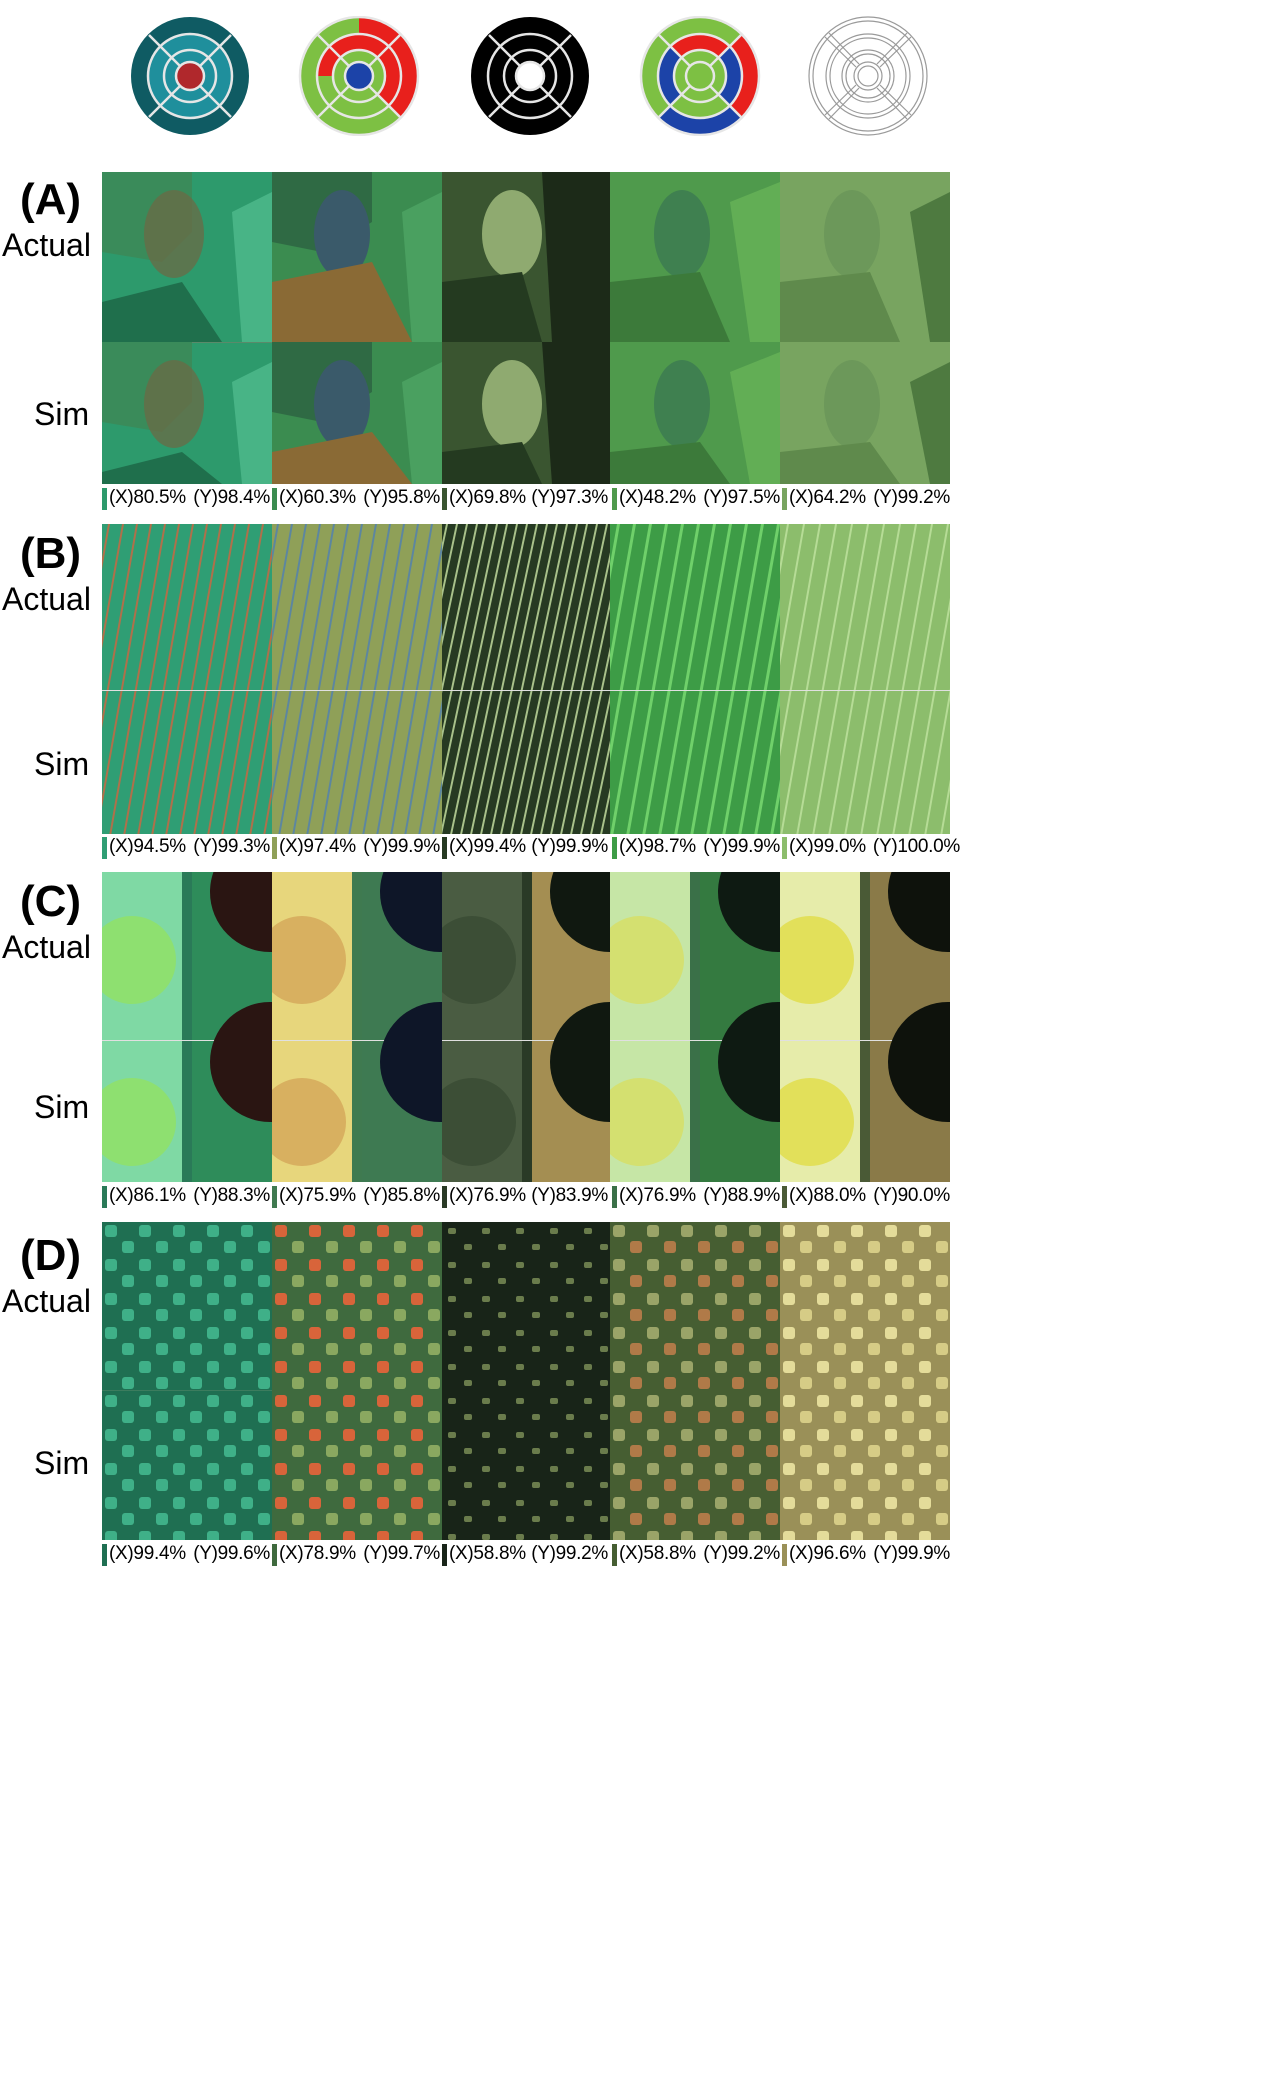 The image size is (1284, 2092). What do you see at coordinates (916, 846) in the screenshot?
I see `y-score: (Y)100.0%` at bounding box center [916, 846].